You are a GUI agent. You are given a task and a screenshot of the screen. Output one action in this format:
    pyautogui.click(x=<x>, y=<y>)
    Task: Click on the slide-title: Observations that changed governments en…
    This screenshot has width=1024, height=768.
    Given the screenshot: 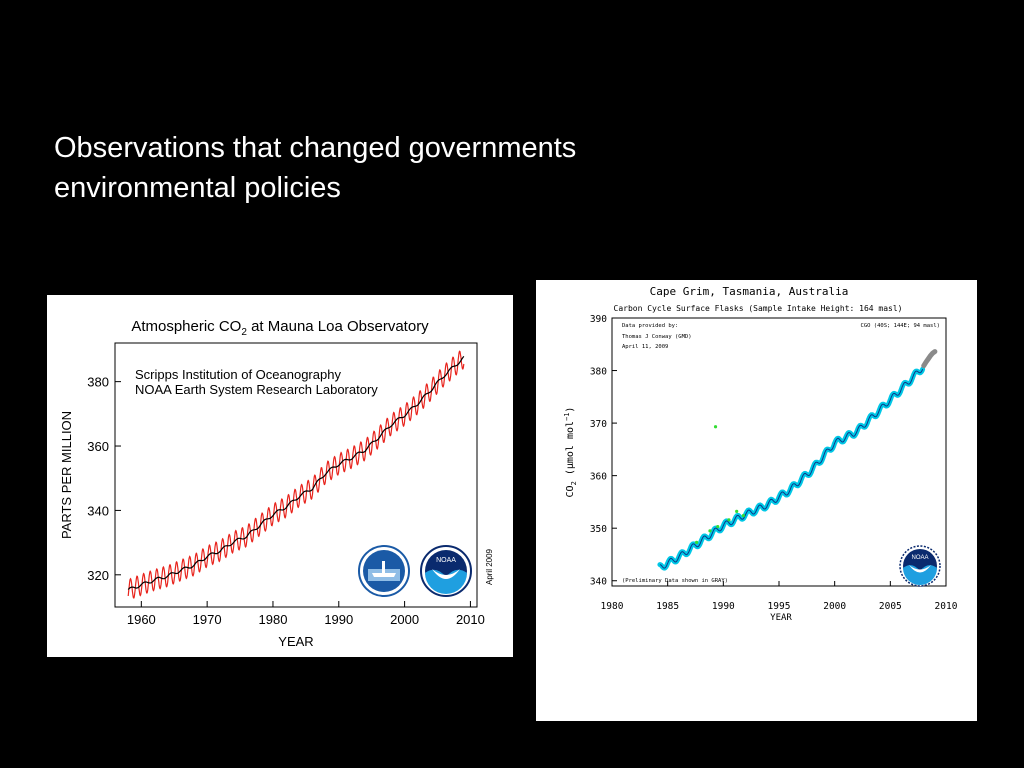 What is the action you would take?
    pyautogui.click(x=404, y=168)
    